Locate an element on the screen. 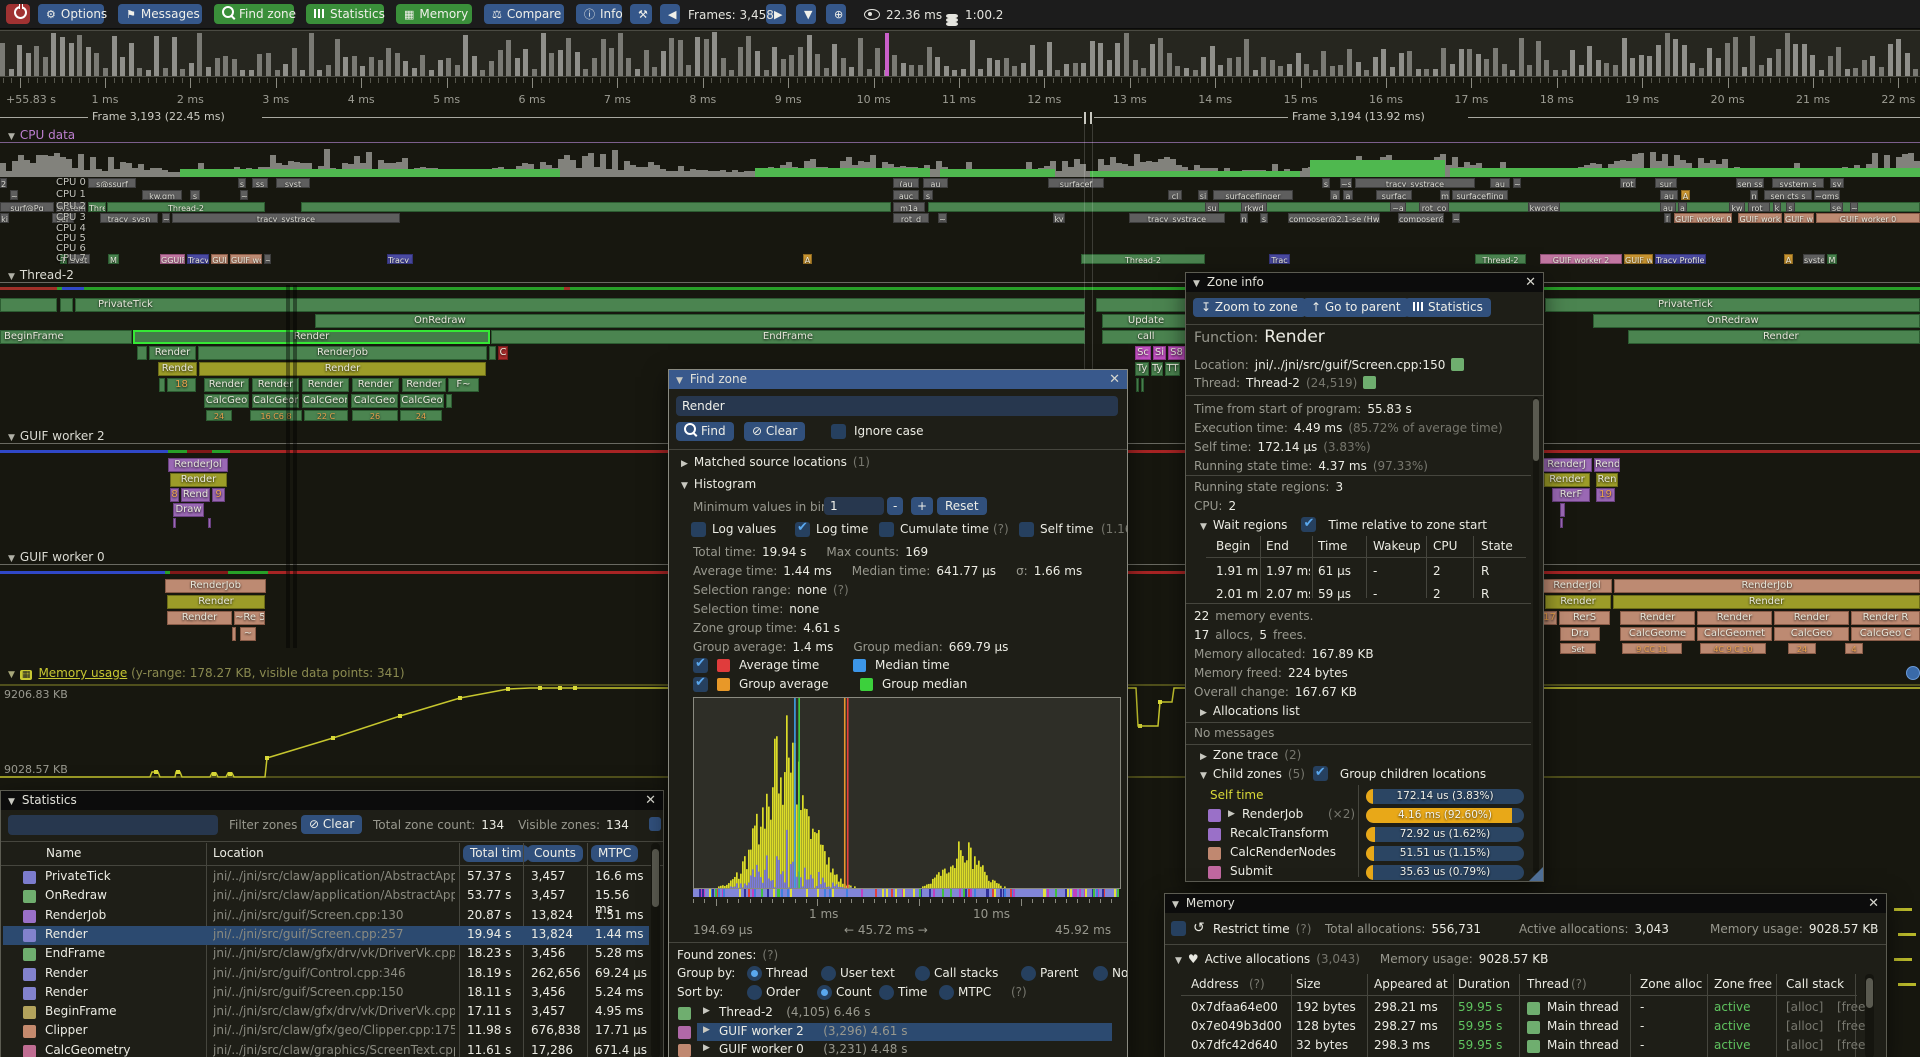 This screenshot has width=1920, height=1057. memory-column-header: Duration is located at coordinates (1484, 984).